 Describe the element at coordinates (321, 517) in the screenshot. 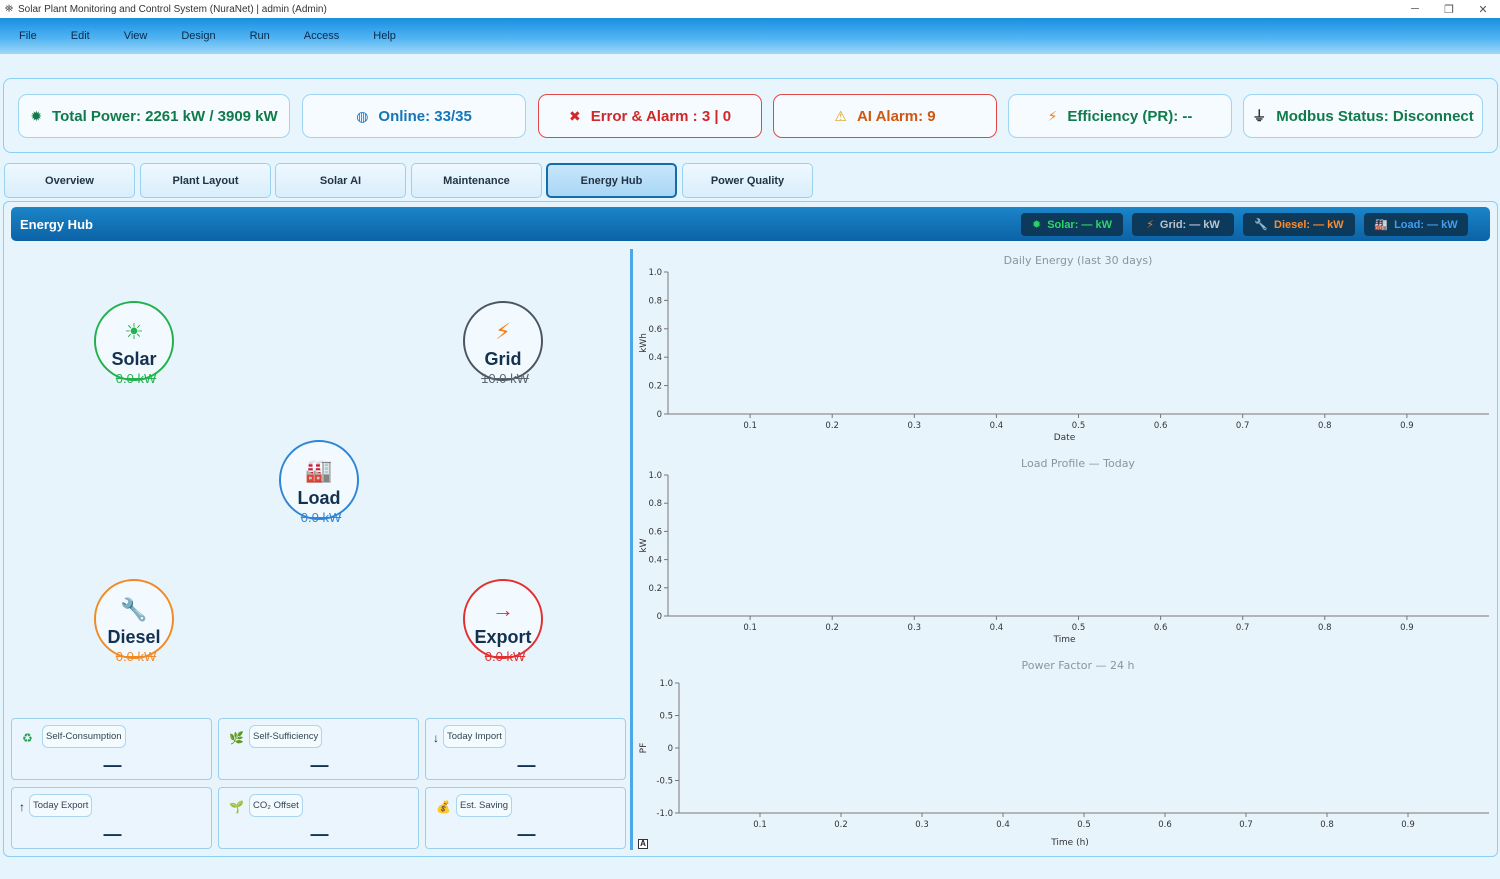

I see `load-node-value: 0.0 kW` at that location.